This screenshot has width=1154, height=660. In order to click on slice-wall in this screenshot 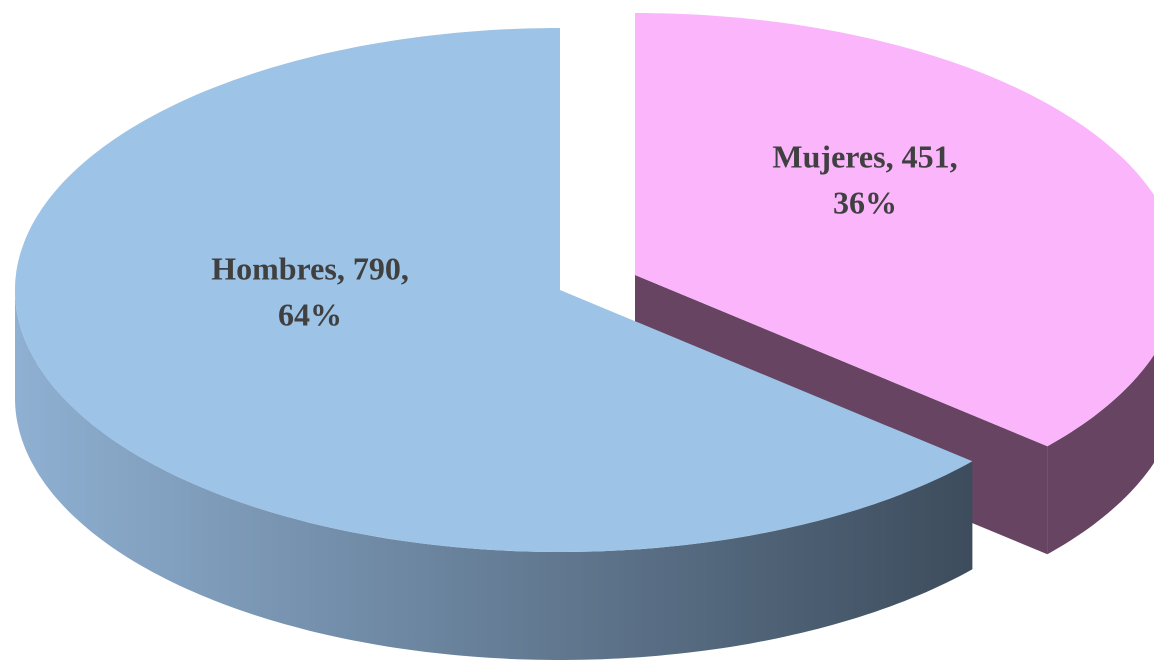, I will do `click(1100, 454)`.